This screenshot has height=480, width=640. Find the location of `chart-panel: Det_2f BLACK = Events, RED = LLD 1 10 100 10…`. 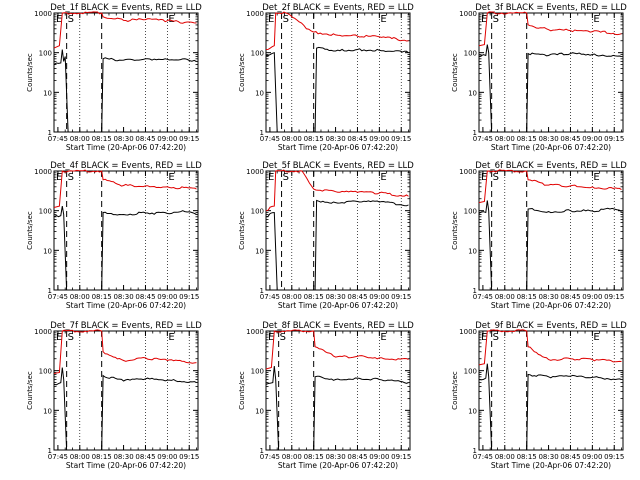

chart-panel: Det_2f BLACK = Events, RED = LLD 1 10 100 10… is located at coordinates (326, 77).